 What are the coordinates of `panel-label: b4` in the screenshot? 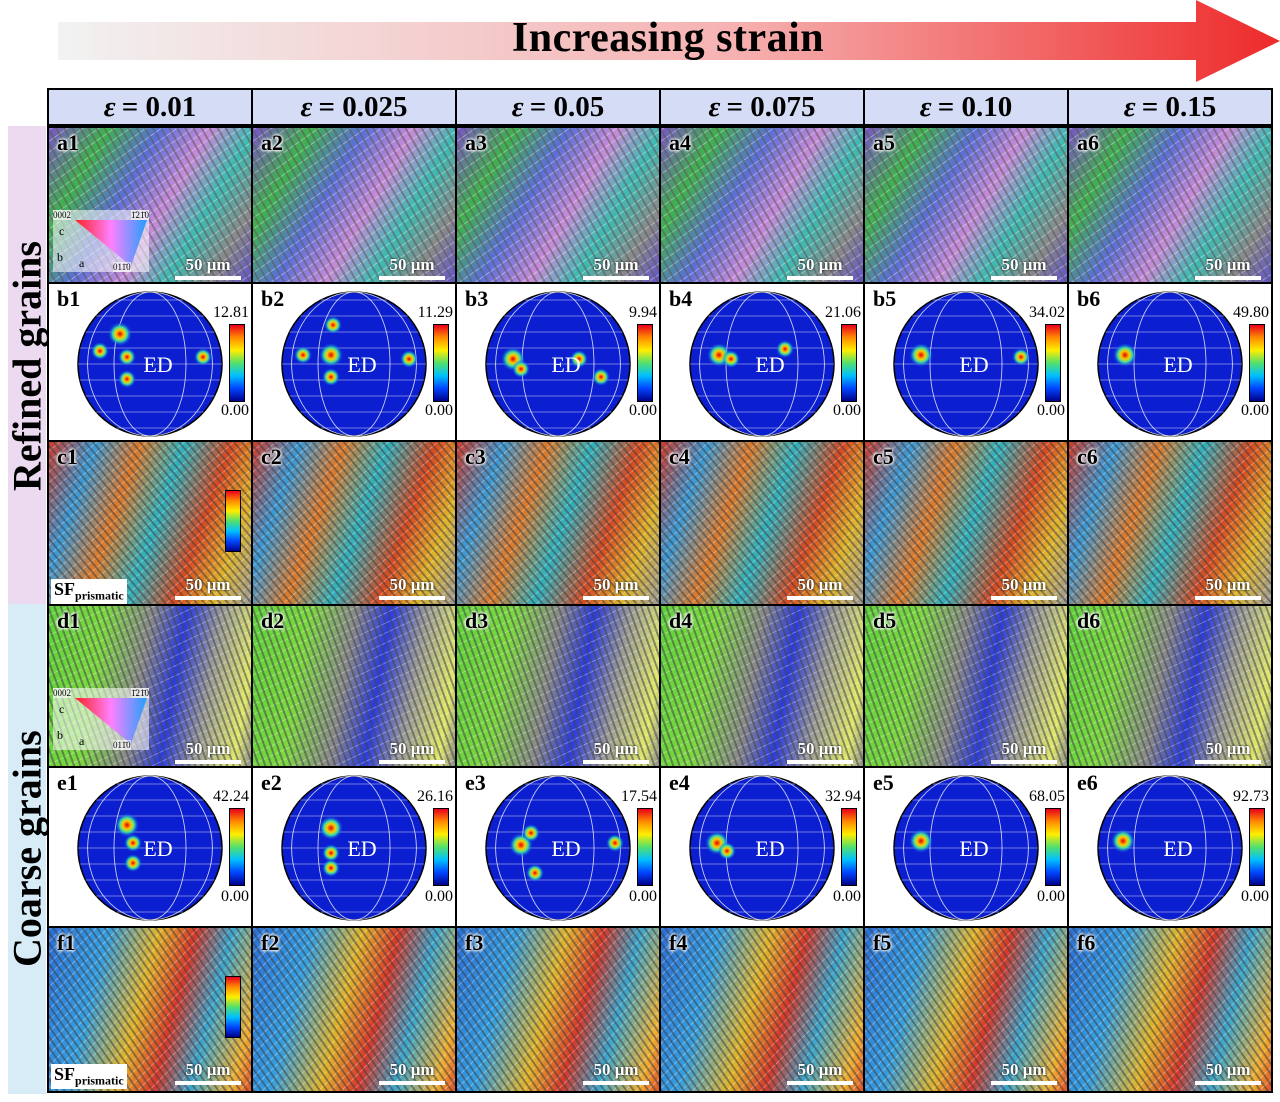 It's located at (681, 298).